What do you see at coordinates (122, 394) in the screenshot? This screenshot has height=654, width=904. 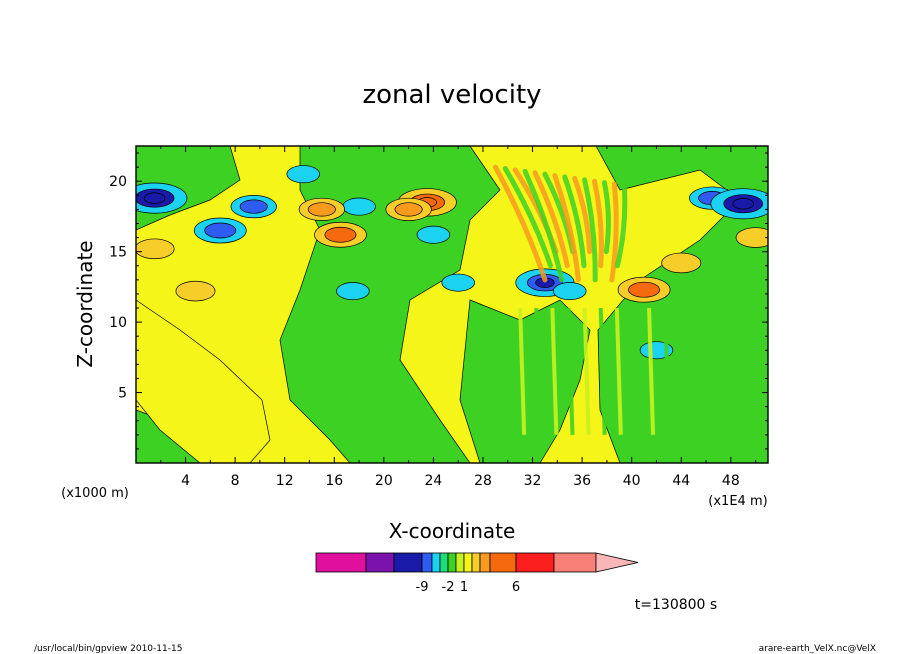 I see `y-tick-label: 5` at bounding box center [122, 394].